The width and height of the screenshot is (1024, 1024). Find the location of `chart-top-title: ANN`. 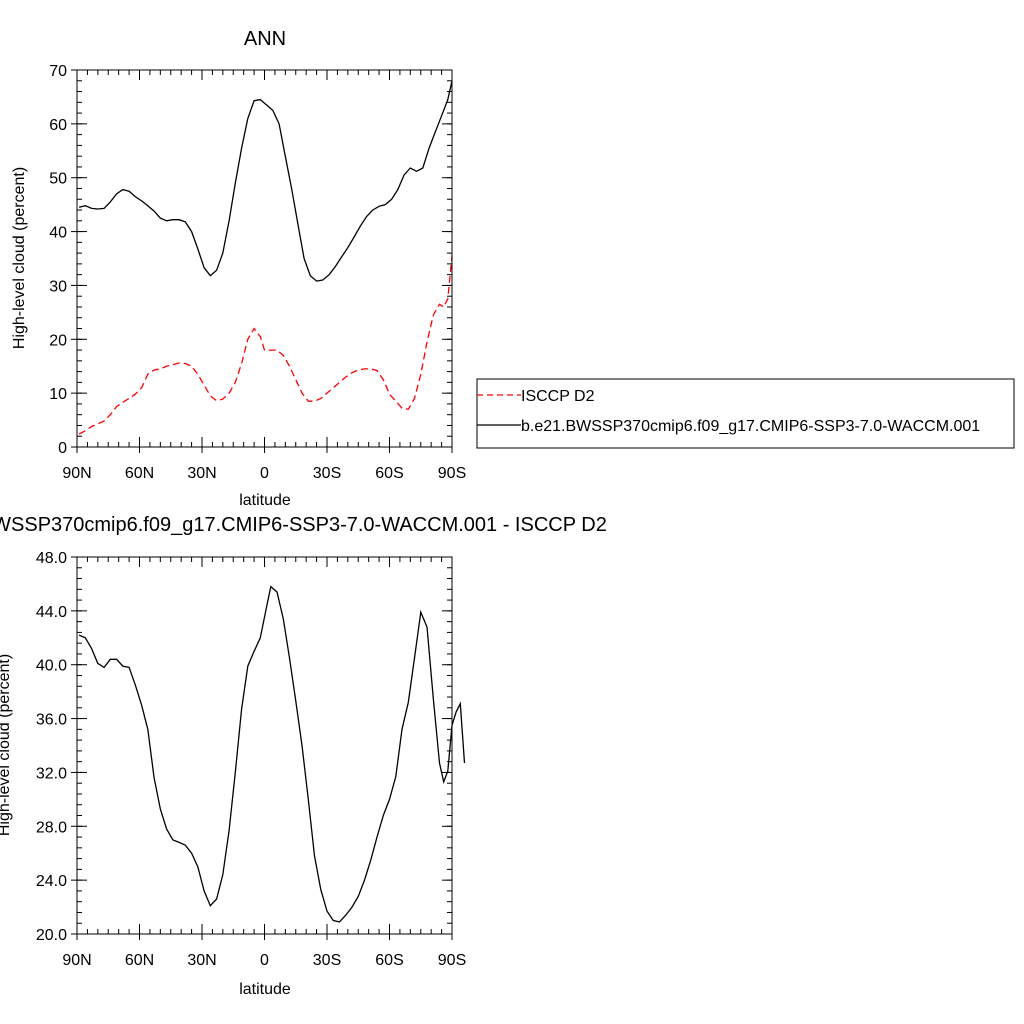

chart-top-title: ANN is located at coordinates (265, 39).